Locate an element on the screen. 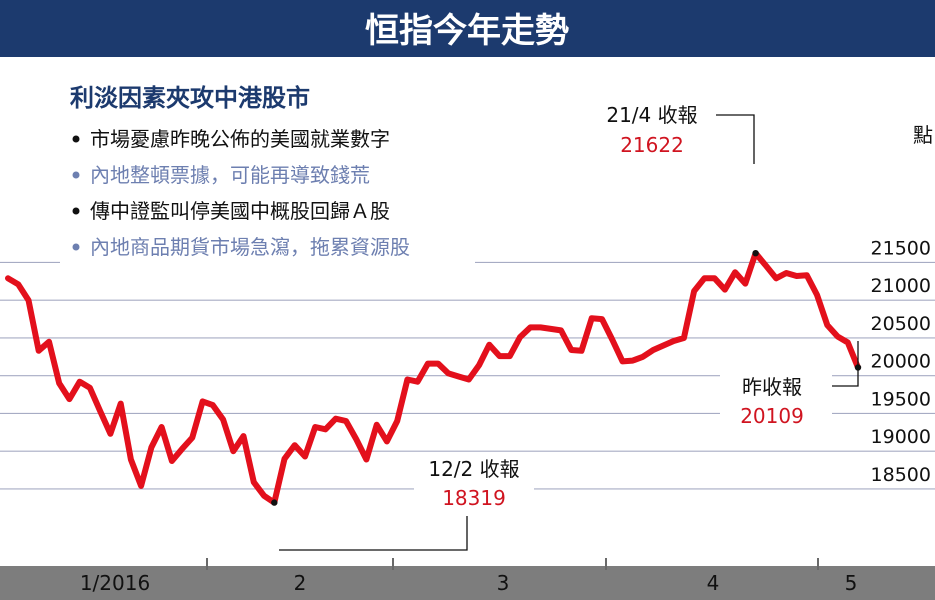 This screenshot has height=600, width=935. callout-high-value: 21622 is located at coordinates (652, 145).